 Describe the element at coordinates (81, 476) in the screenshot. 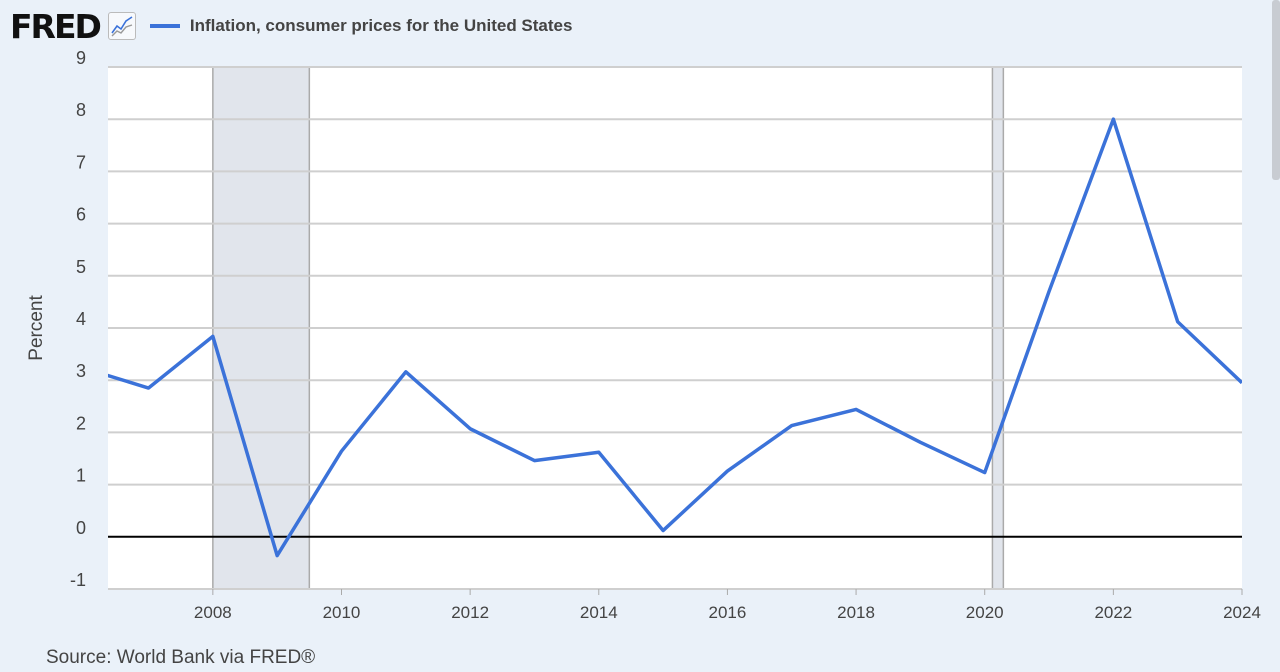

I see `y-tick-label: 1` at that location.